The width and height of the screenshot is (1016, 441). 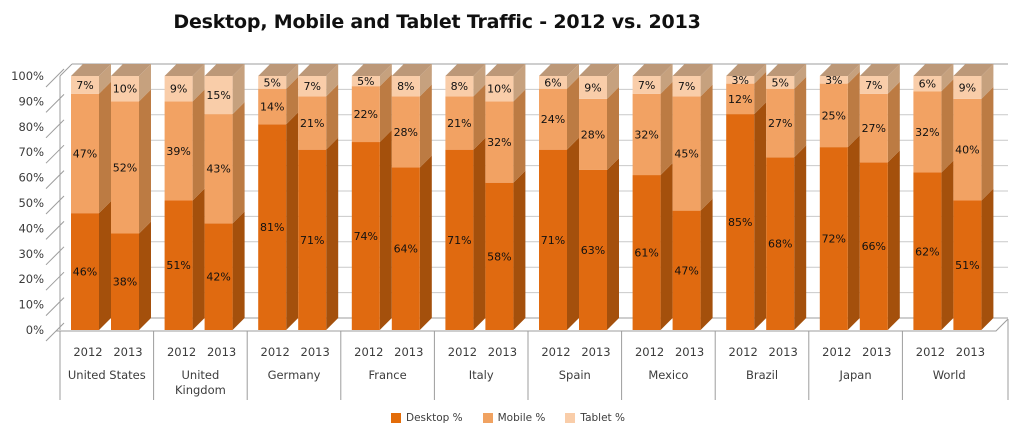 What do you see at coordinates (521, 418) in the screenshot?
I see `legend-label-mobile: Mobile %` at bounding box center [521, 418].